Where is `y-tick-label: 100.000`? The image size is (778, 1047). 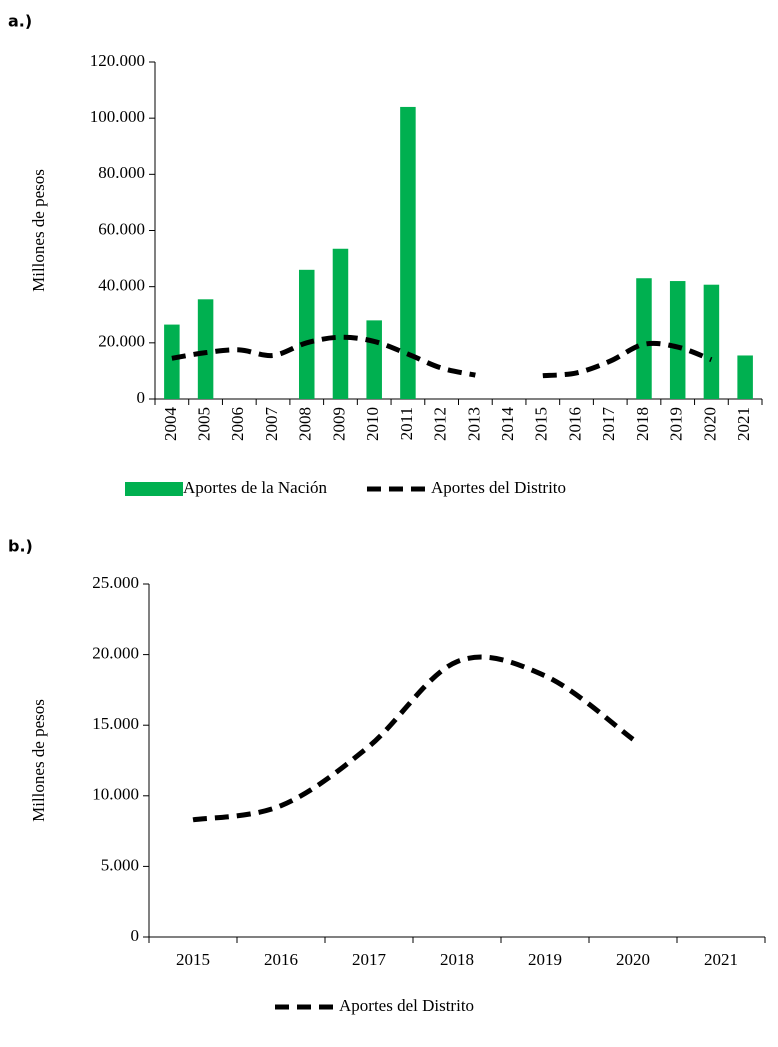
y-tick-label: 100.000 is located at coordinates (117, 116).